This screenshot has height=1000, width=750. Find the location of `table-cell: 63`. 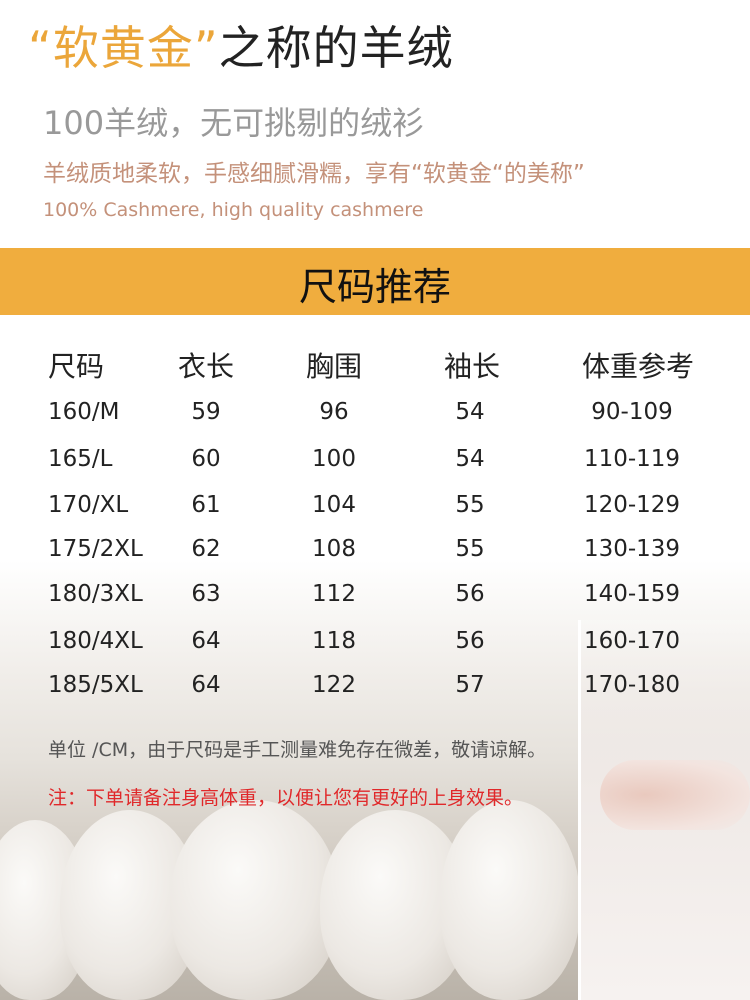

table-cell: 63 is located at coordinates (206, 594).